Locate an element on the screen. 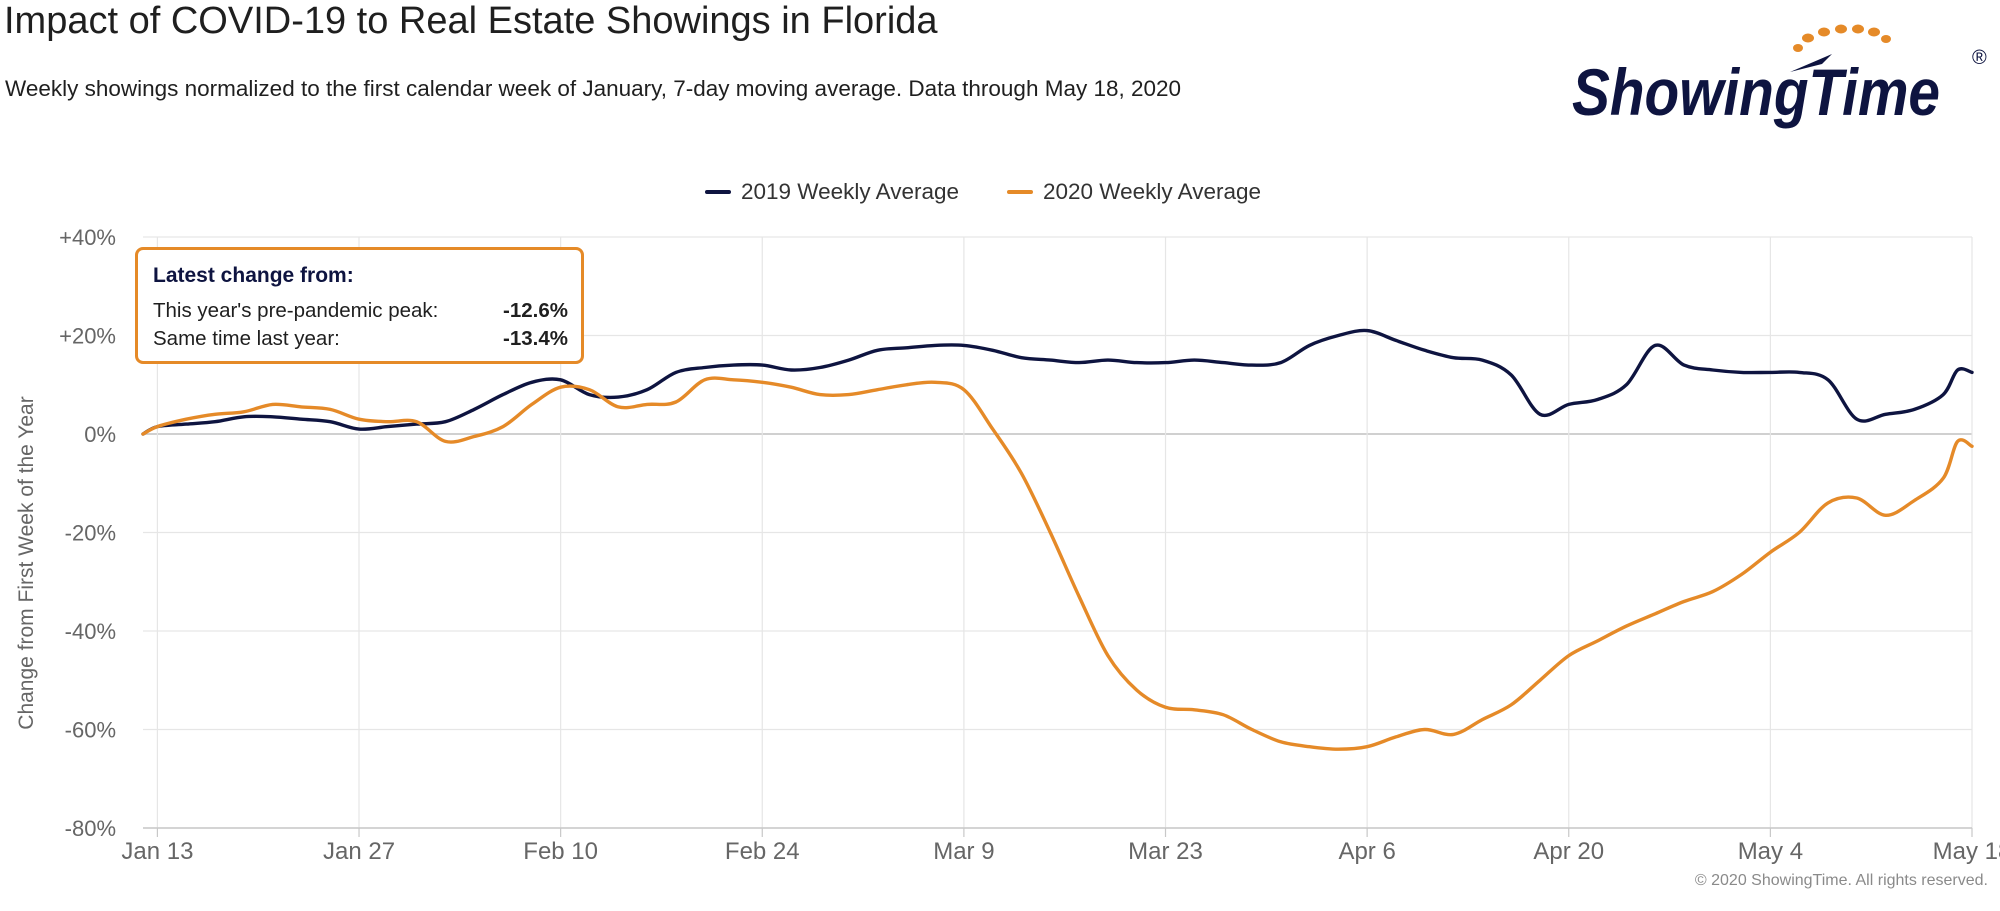  legend-item-2020: 2020 Weekly Average is located at coordinates (1134, 192).